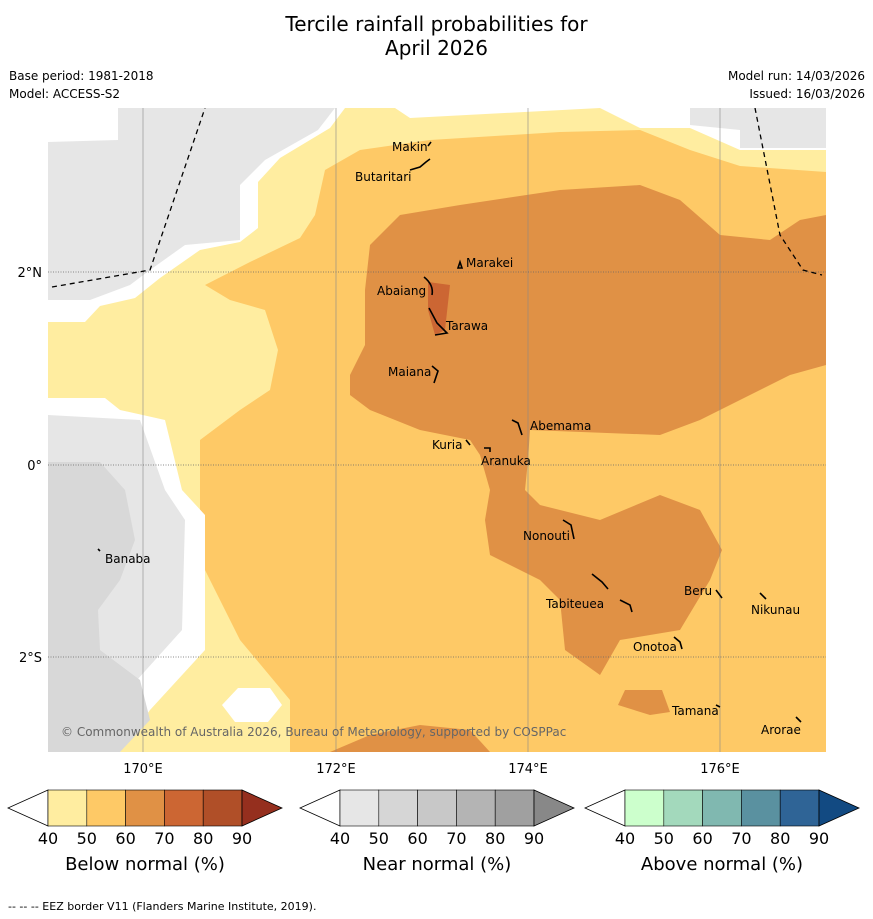 This screenshot has height=919, width=873. I want to click on model-run: Model run: 14/03/2026, so click(796, 76).